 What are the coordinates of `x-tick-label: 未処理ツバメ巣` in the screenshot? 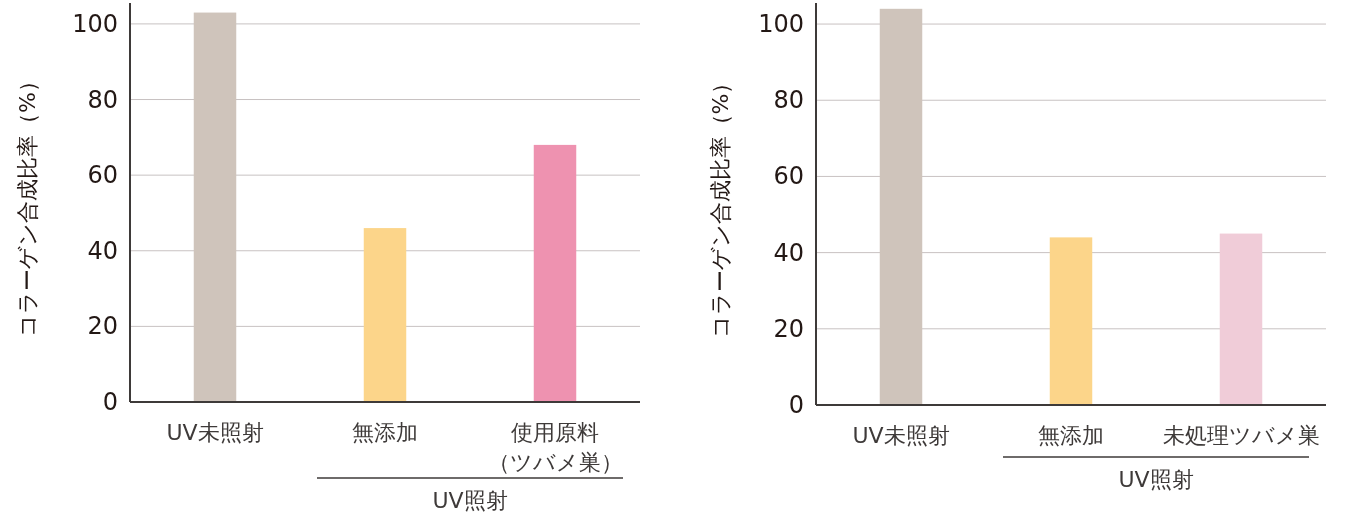 It's located at (1241, 435).